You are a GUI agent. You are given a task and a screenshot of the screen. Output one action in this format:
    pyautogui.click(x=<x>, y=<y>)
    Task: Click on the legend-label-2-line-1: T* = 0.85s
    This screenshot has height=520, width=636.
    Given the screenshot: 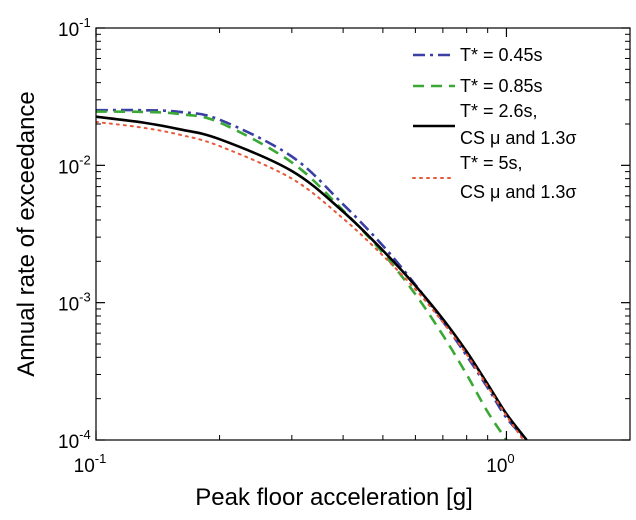 What is the action you would take?
    pyautogui.click(x=501, y=86)
    